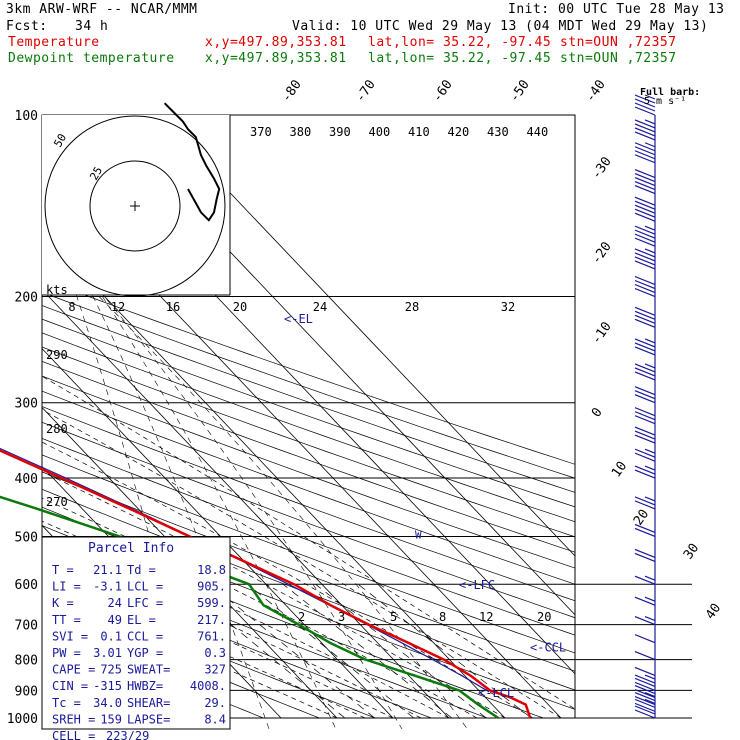  What do you see at coordinates (141, 570) in the screenshot?
I see `parcel-info-key: Td =` at bounding box center [141, 570].